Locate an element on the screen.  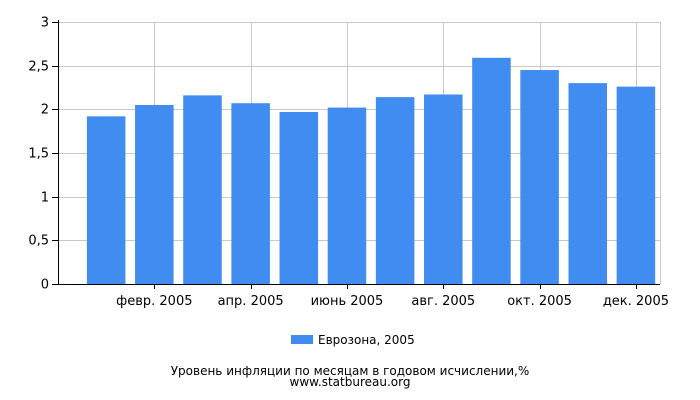
y-tick-label: 2 is located at coordinates (45, 110).